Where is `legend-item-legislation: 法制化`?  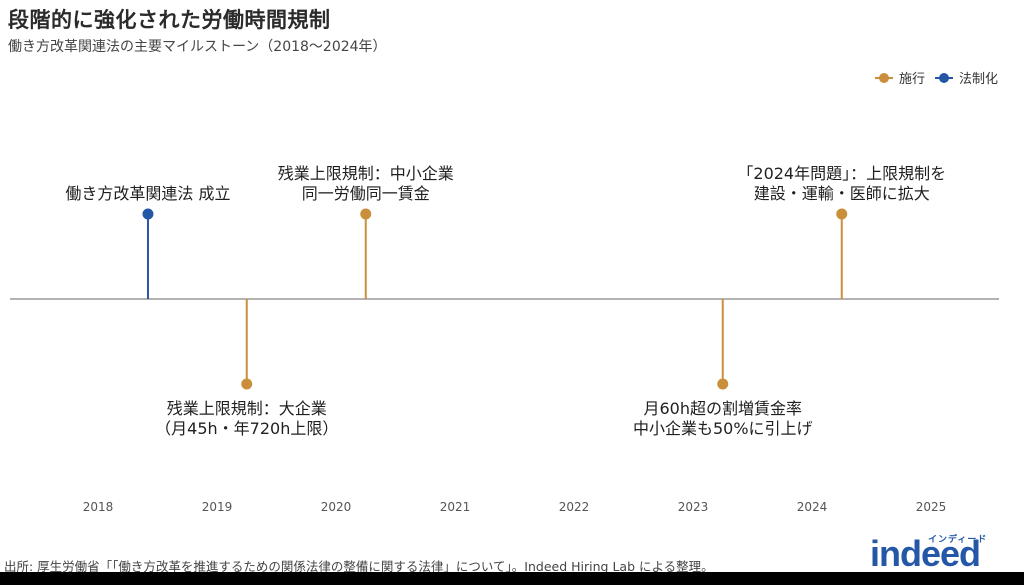 legend-item-legislation: 法制化 is located at coordinates (966, 77).